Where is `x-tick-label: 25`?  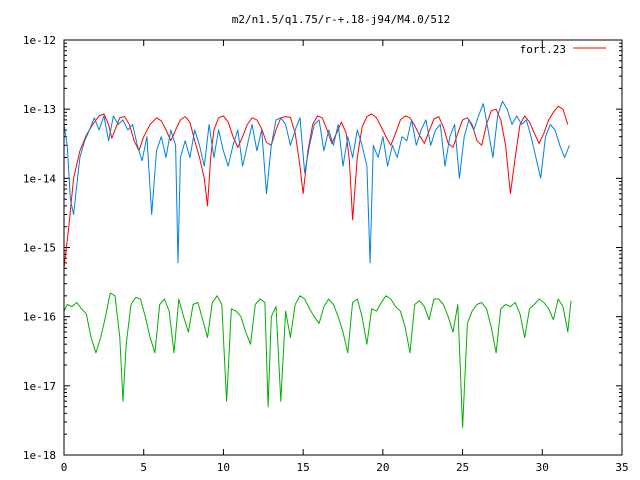 x-tick-label: 25 is located at coordinates (462, 467).